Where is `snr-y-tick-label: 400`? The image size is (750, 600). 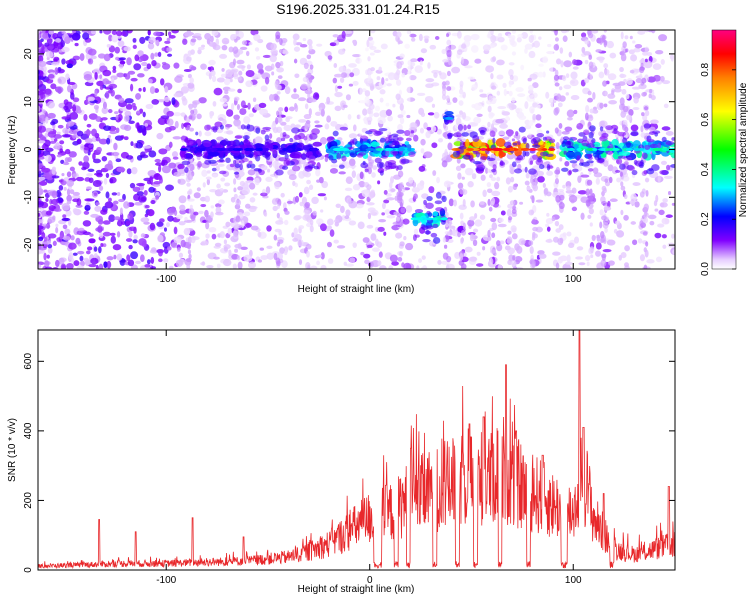 snr-y-tick-label: 400 is located at coordinates (28, 430).